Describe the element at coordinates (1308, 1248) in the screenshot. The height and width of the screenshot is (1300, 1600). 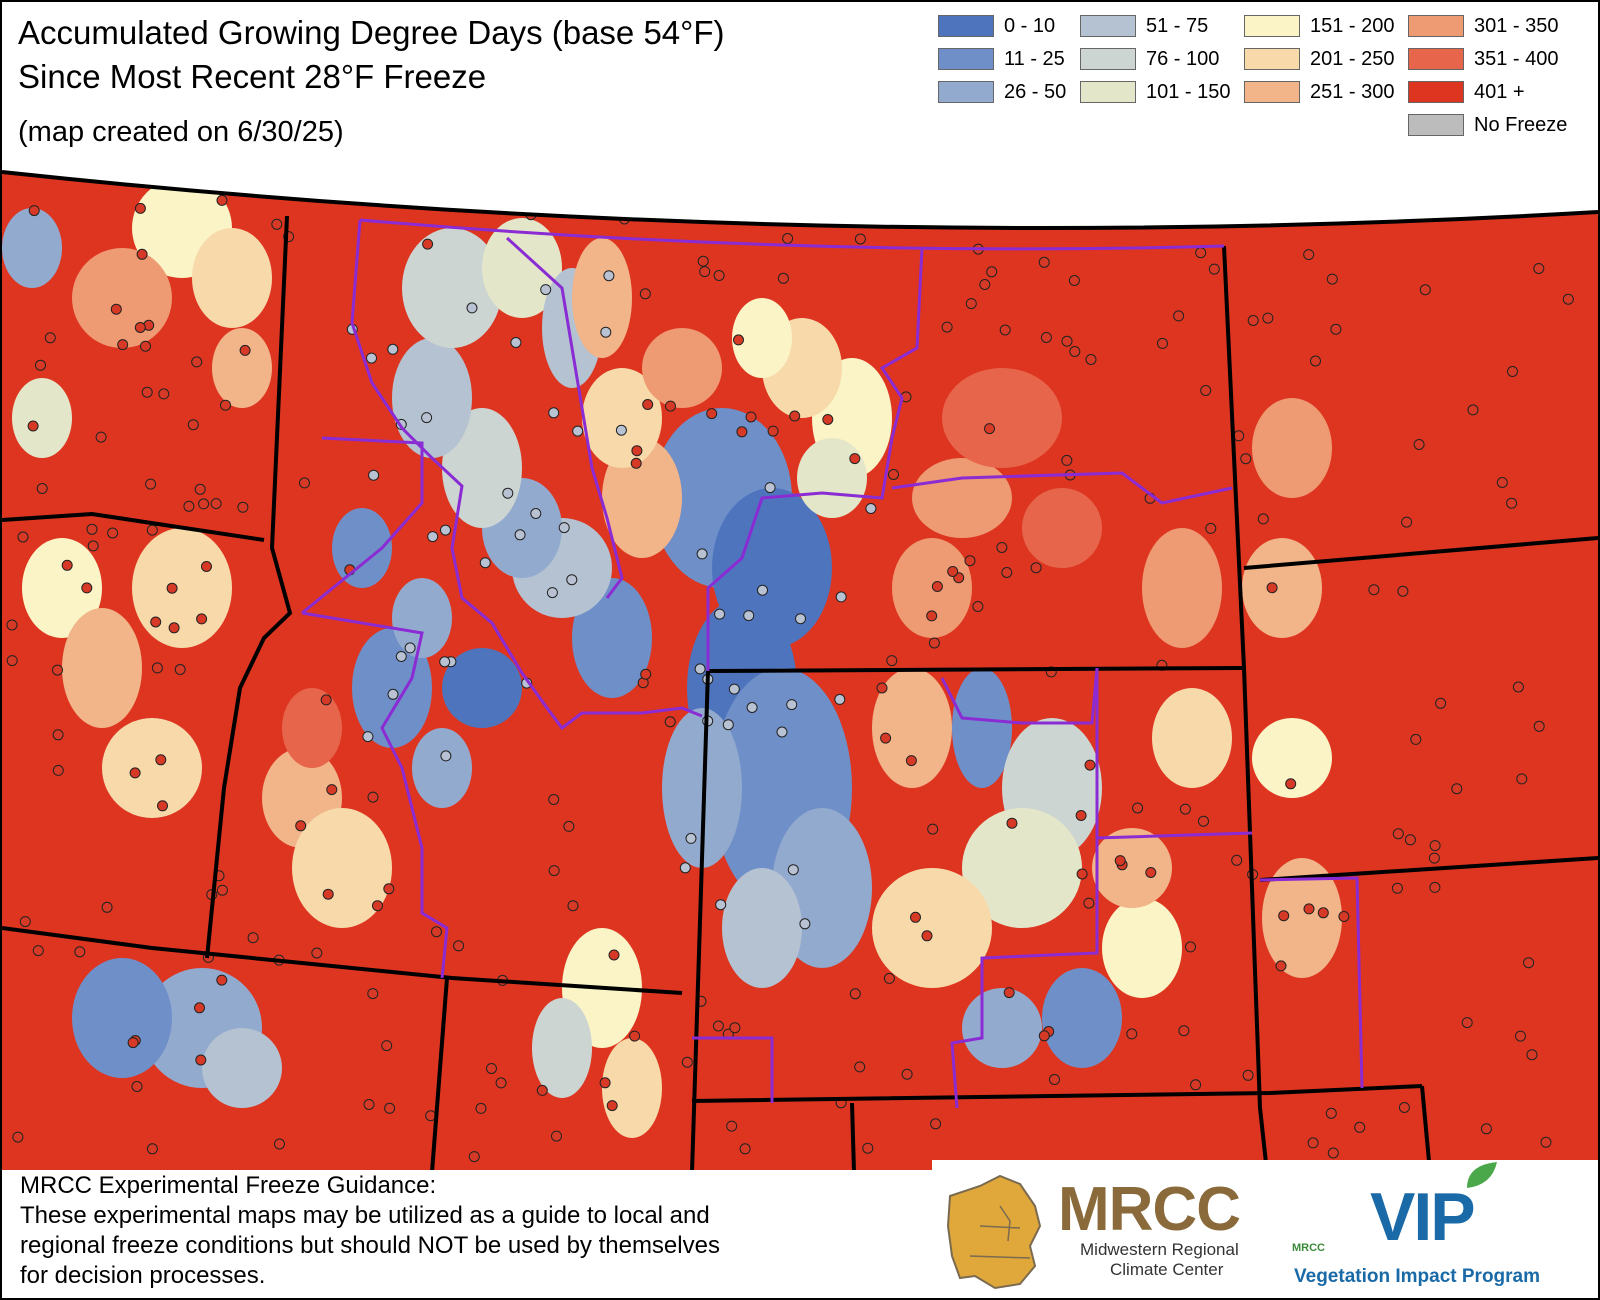
I see `vip-mrcc-mark: MRCC` at that location.